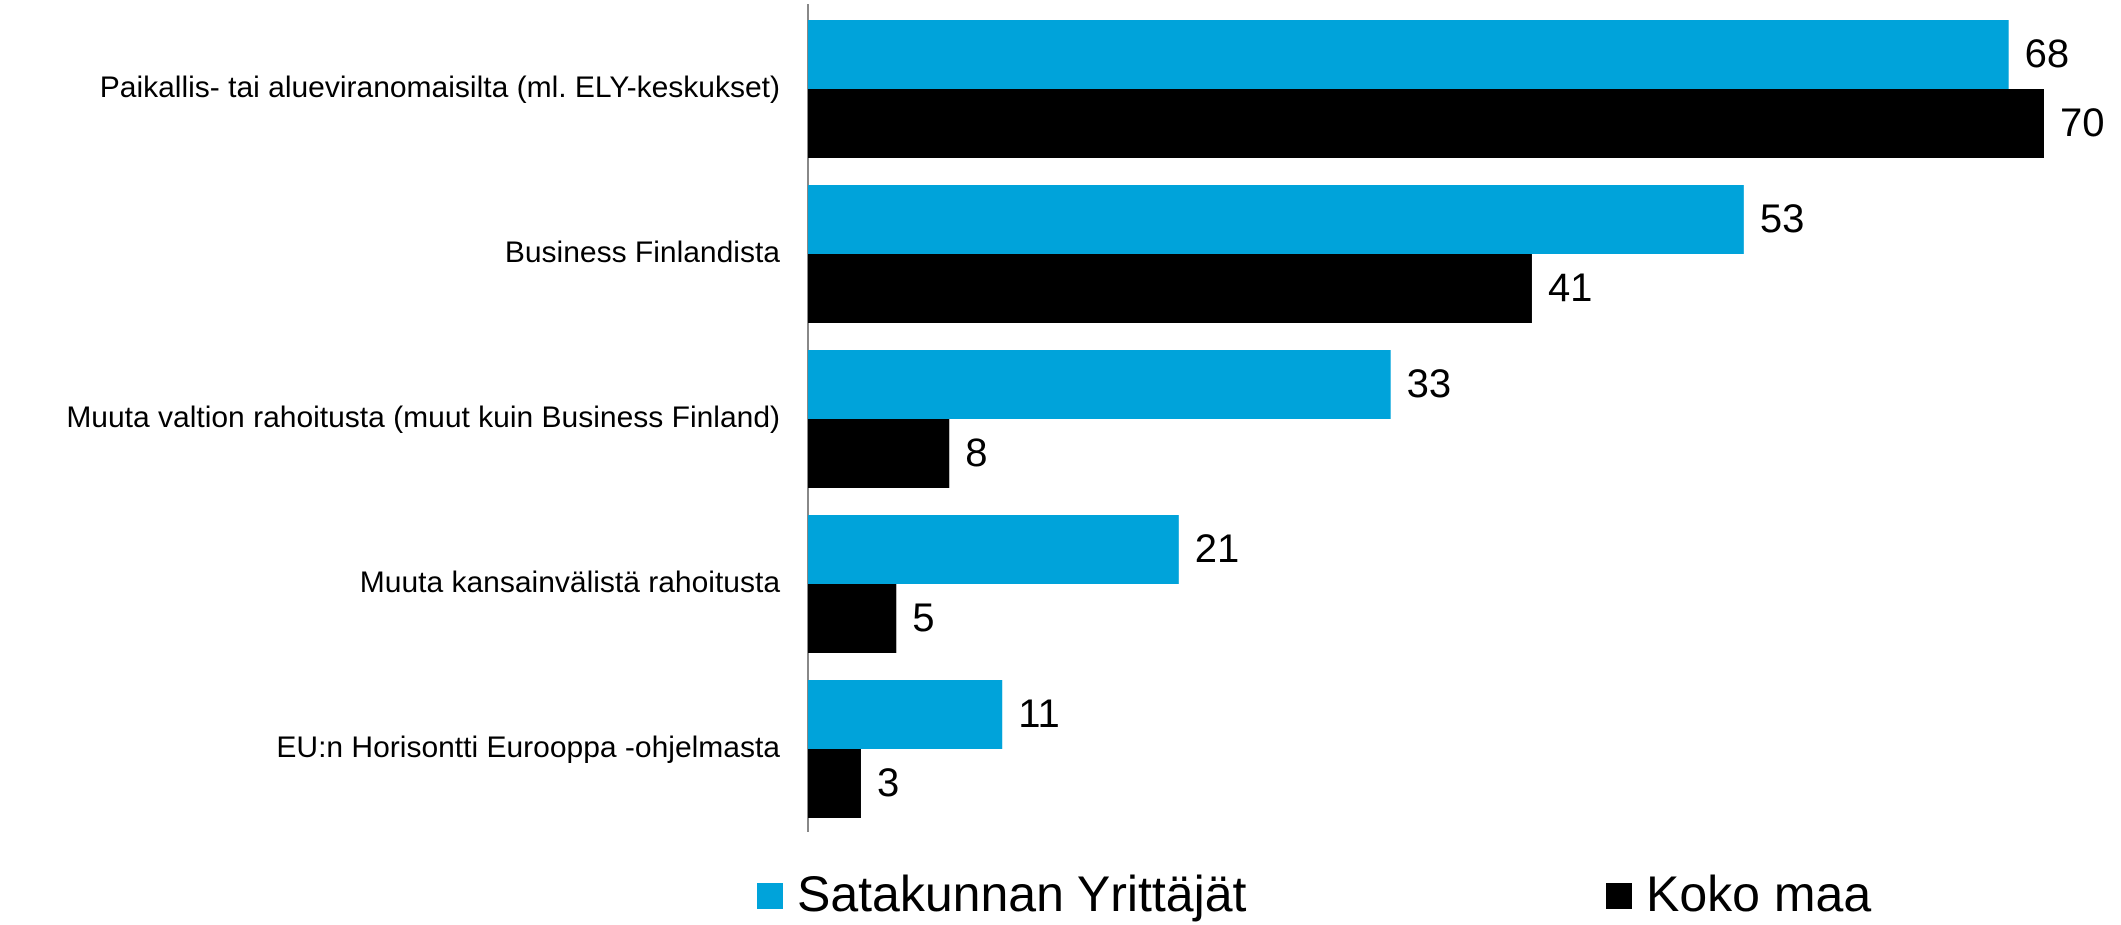 This screenshot has height=925, width=2121. Describe the element at coordinates (888, 783) in the screenshot. I see `value-label: 3` at that location.